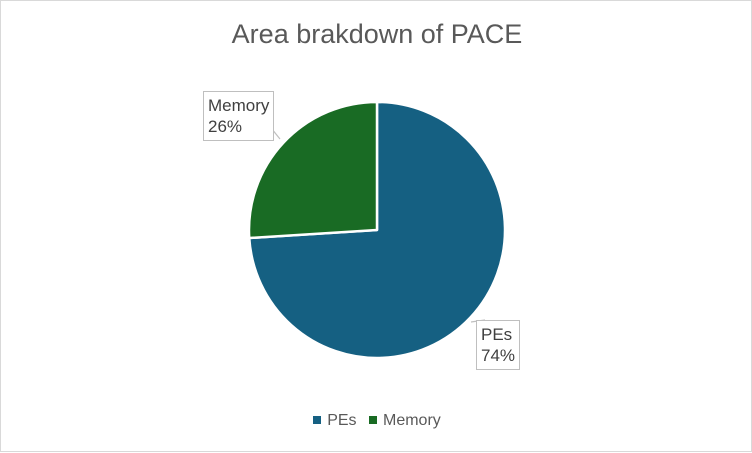 The width and height of the screenshot is (752, 453). I want to click on legend-item-memory: Memory, so click(405, 421).